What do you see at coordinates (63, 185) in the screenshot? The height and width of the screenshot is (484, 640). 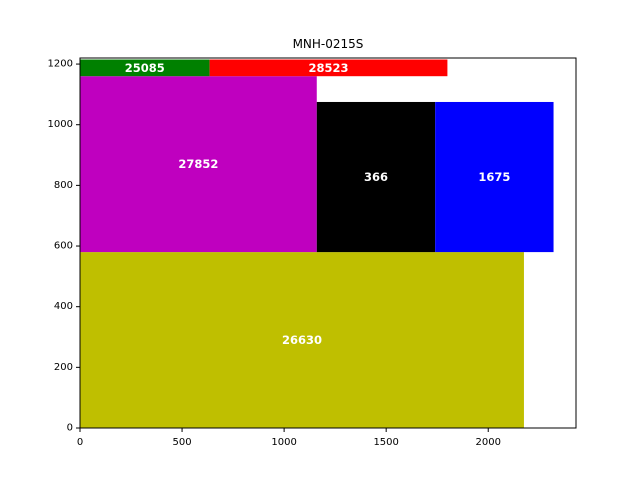 I see `y-tick-label: 800` at bounding box center [63, 185].